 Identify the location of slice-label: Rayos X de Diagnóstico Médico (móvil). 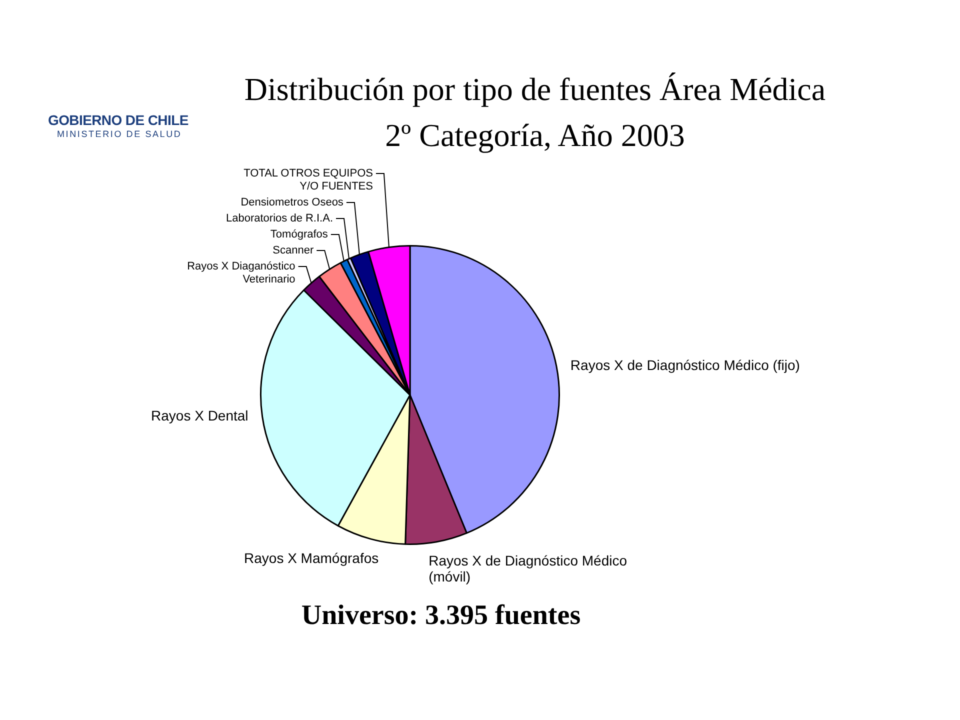
(528, 568).